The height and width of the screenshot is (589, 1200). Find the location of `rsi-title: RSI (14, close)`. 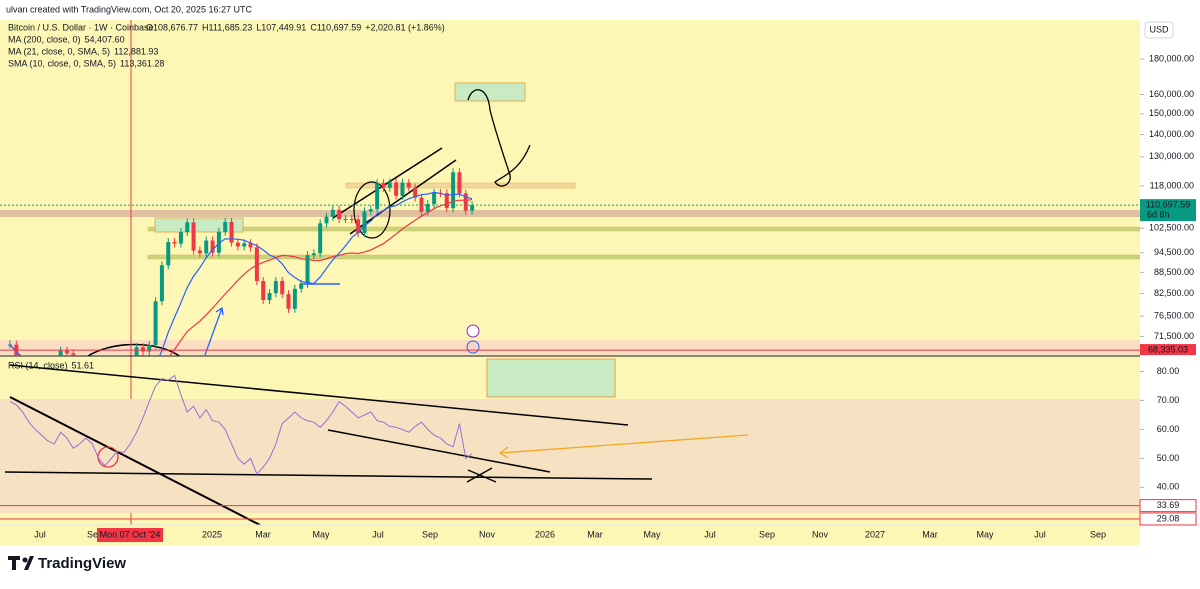

rsi-title: RSI (14, close) is located at coordinates (38, 365).